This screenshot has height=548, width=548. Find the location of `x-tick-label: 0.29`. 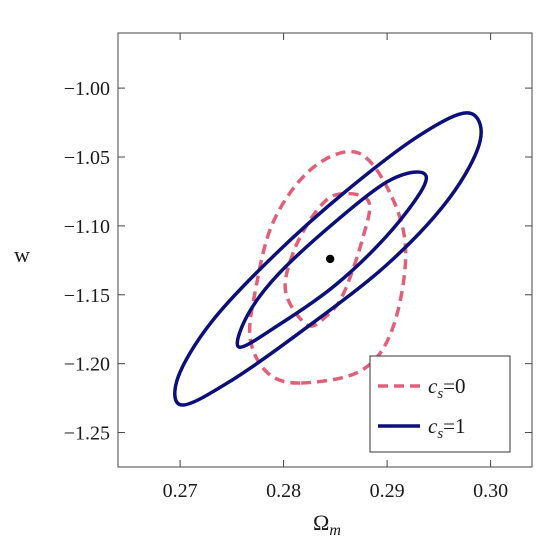

x-tick-label: 0.29 is located at coordinates (387, 491).